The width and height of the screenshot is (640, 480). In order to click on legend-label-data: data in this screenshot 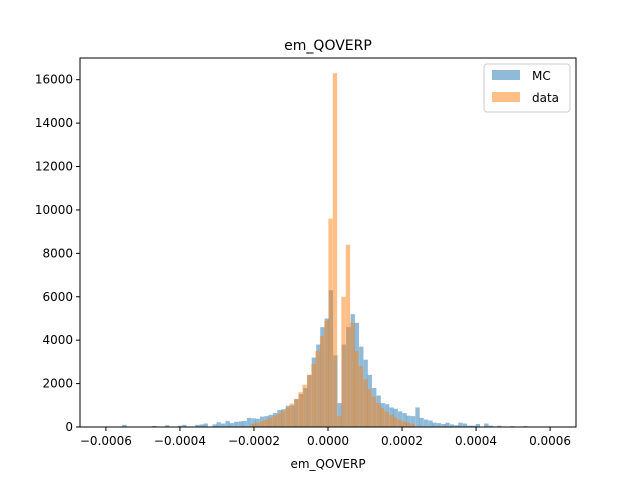, I will do `click(545, 98)`.